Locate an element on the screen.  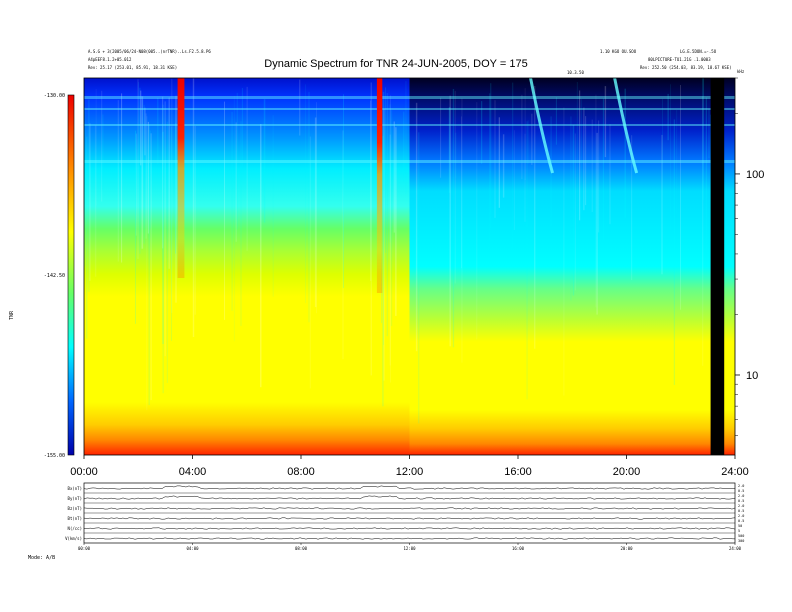
y-right-tick-label: 100 is located at coordinates (755, 175).